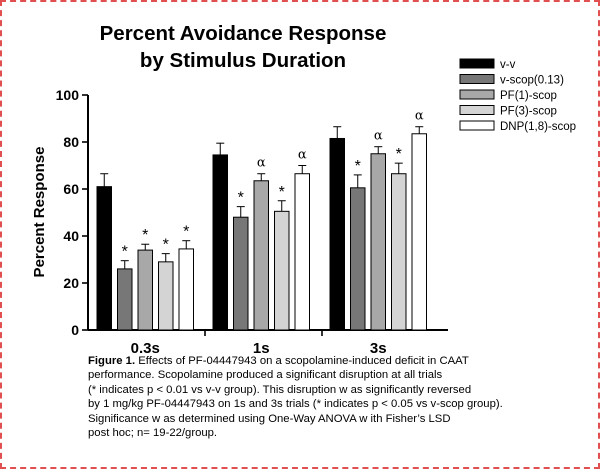 This screenshot has height=473, width=604. I want to click on legend-label: v-v, so click(508, 65).